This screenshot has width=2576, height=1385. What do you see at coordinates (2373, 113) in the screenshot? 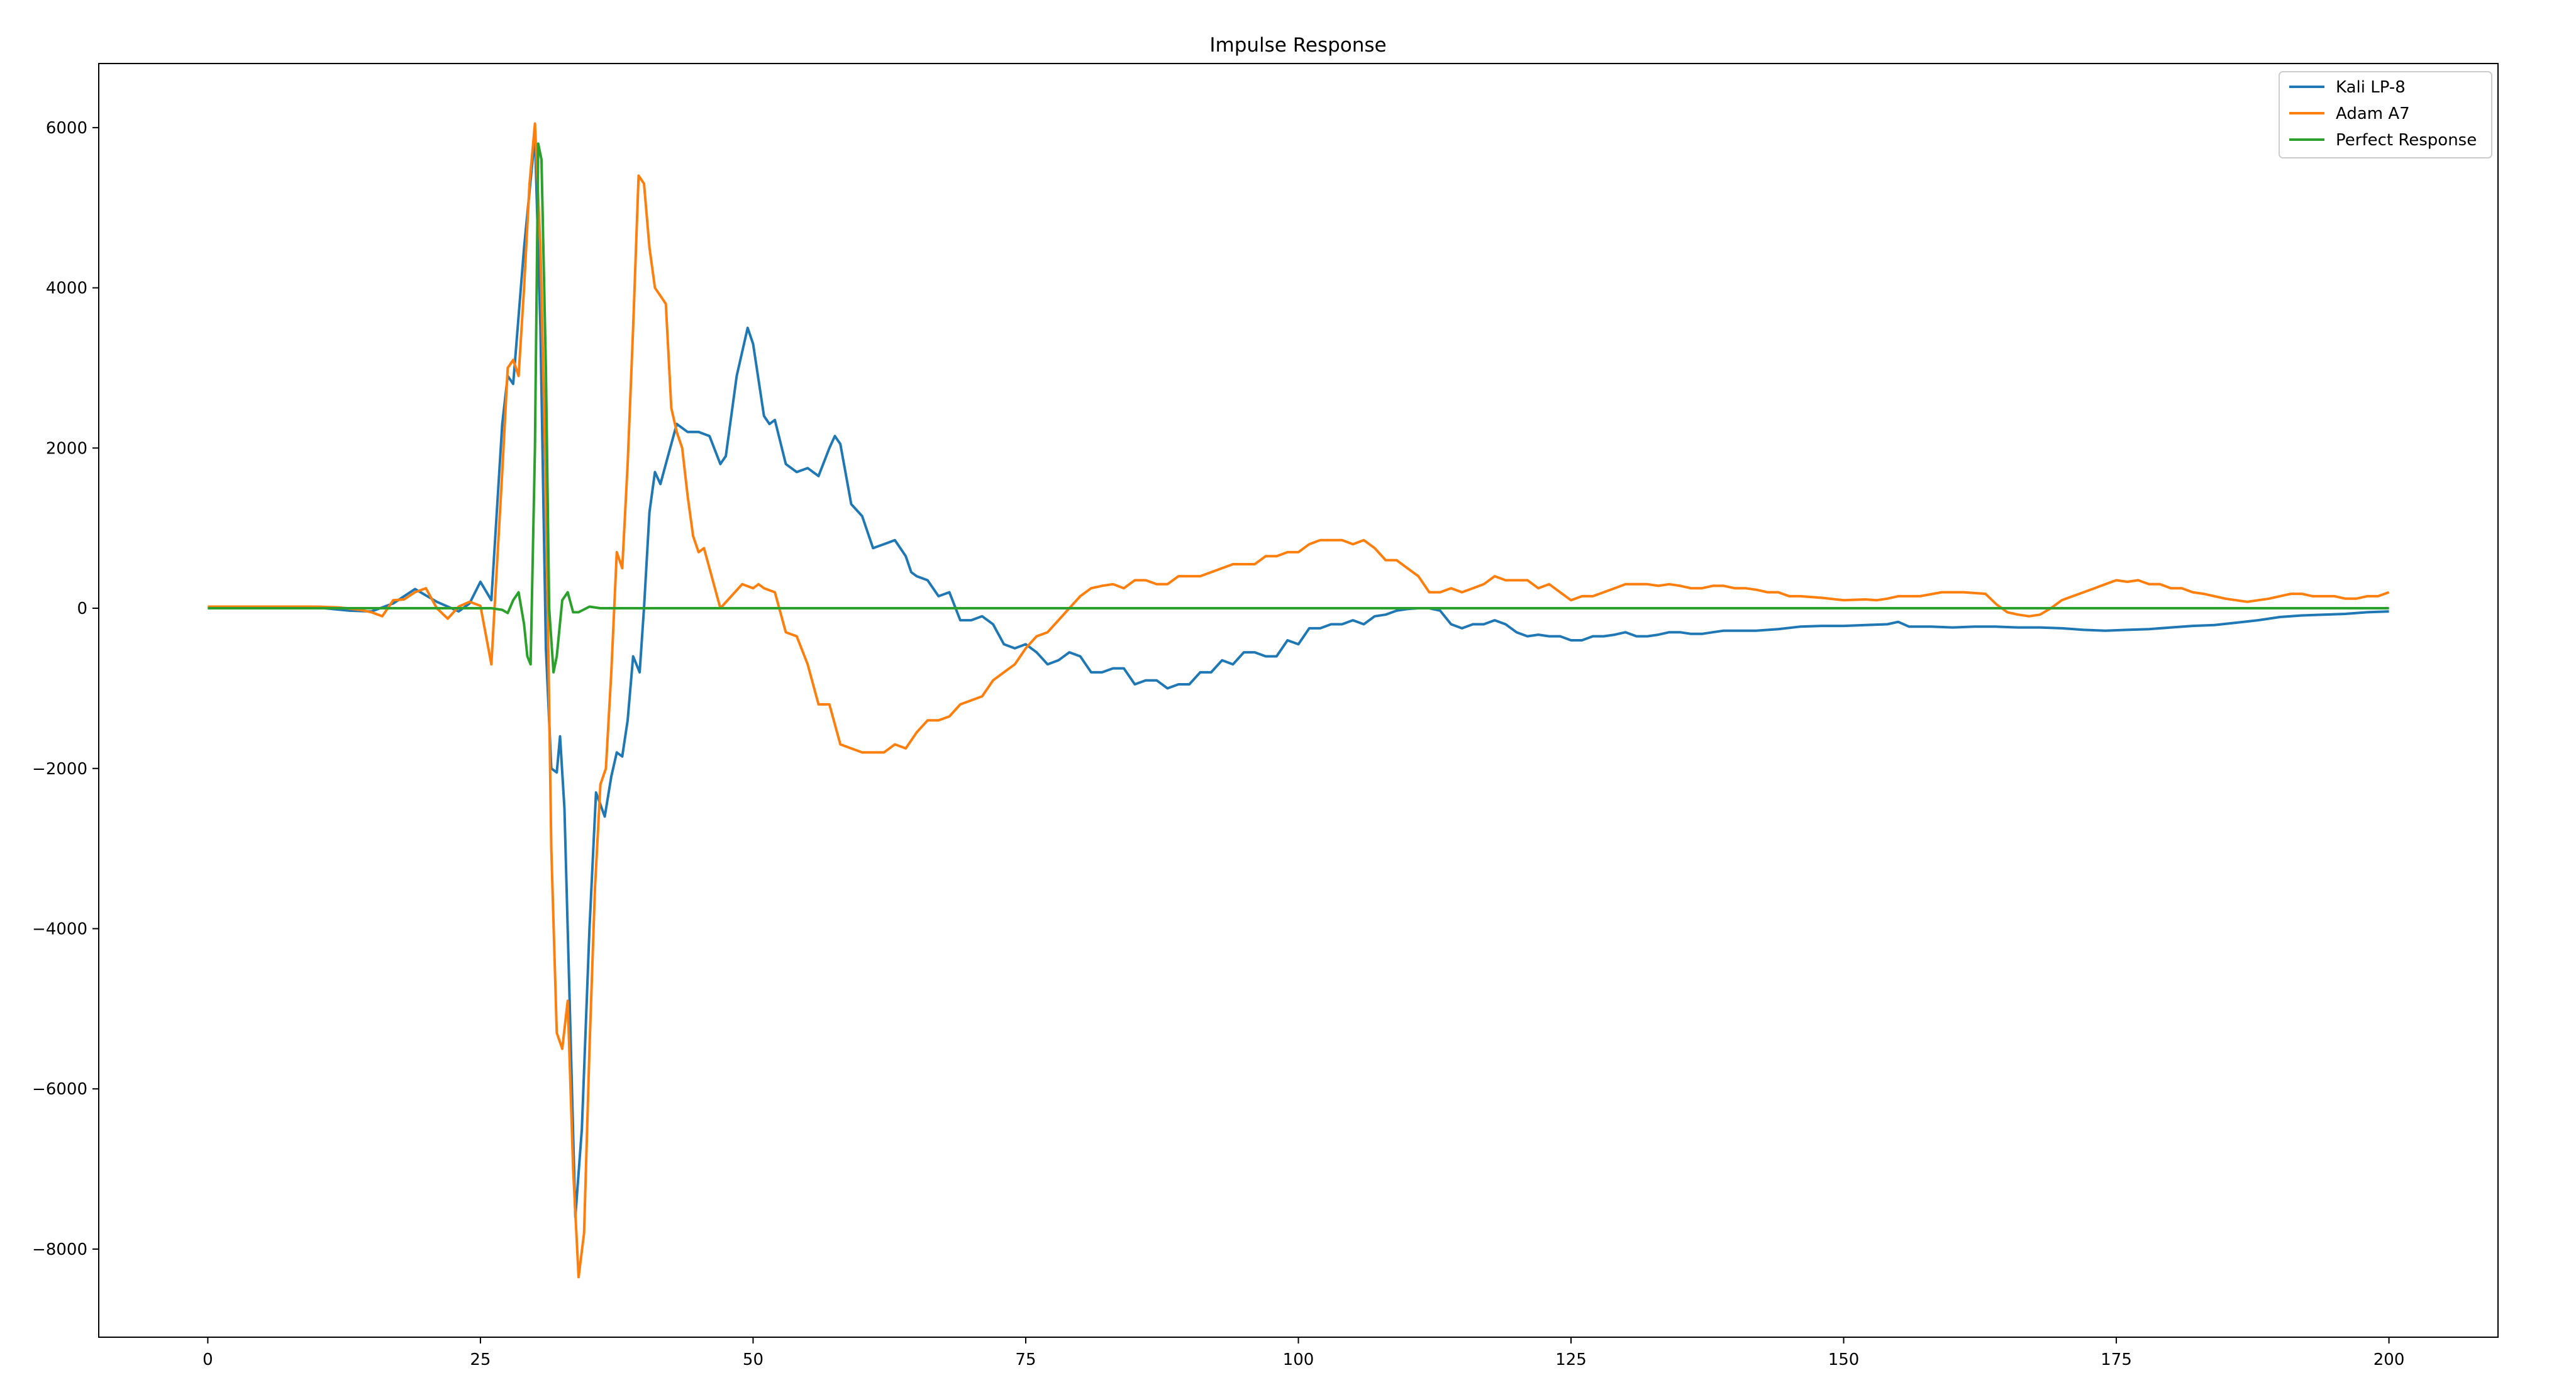
I see `legend-label: Adam A7` at bounding box center [2373, 113].